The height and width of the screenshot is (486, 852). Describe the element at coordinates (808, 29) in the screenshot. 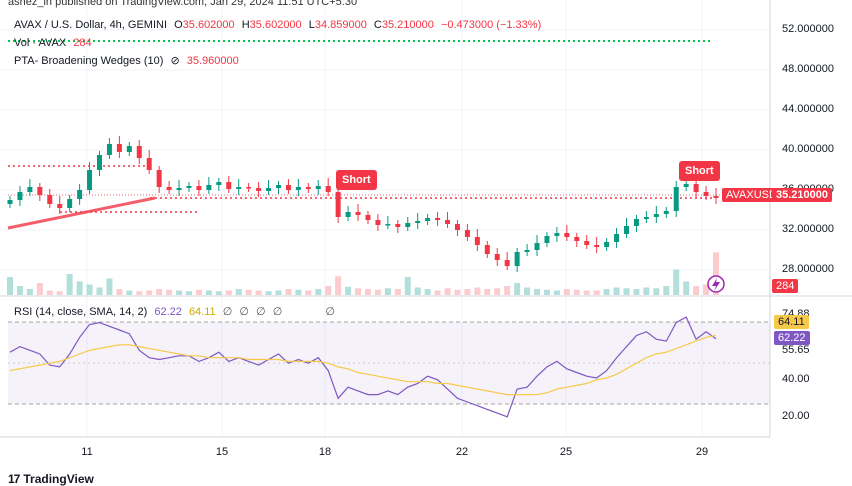

I see `price-tick-label: 52.000000` at that location.